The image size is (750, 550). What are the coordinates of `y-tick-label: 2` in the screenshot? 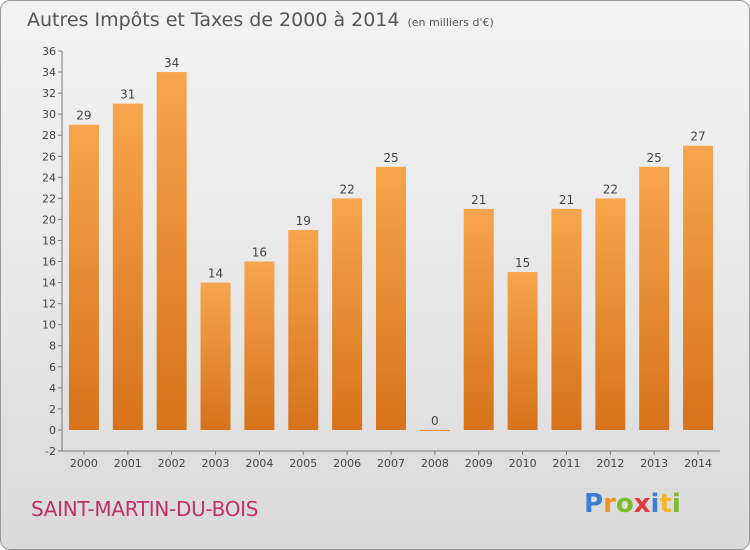 It's located at (52, 409).